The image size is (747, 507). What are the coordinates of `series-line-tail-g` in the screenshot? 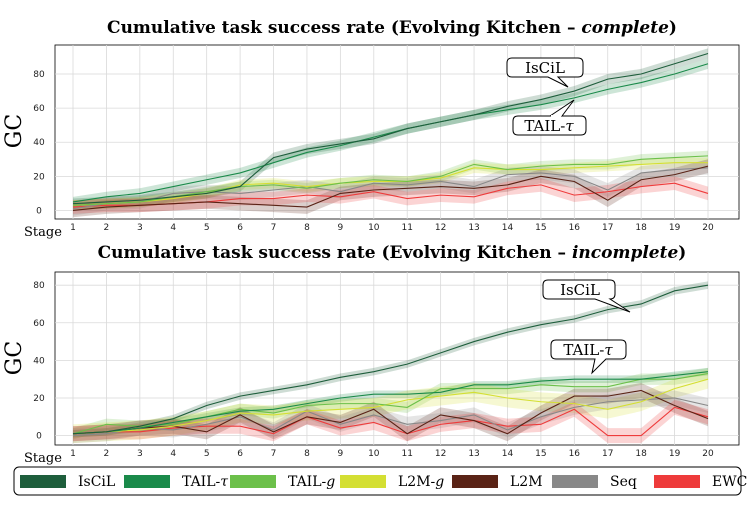 It's located at (390, 404).